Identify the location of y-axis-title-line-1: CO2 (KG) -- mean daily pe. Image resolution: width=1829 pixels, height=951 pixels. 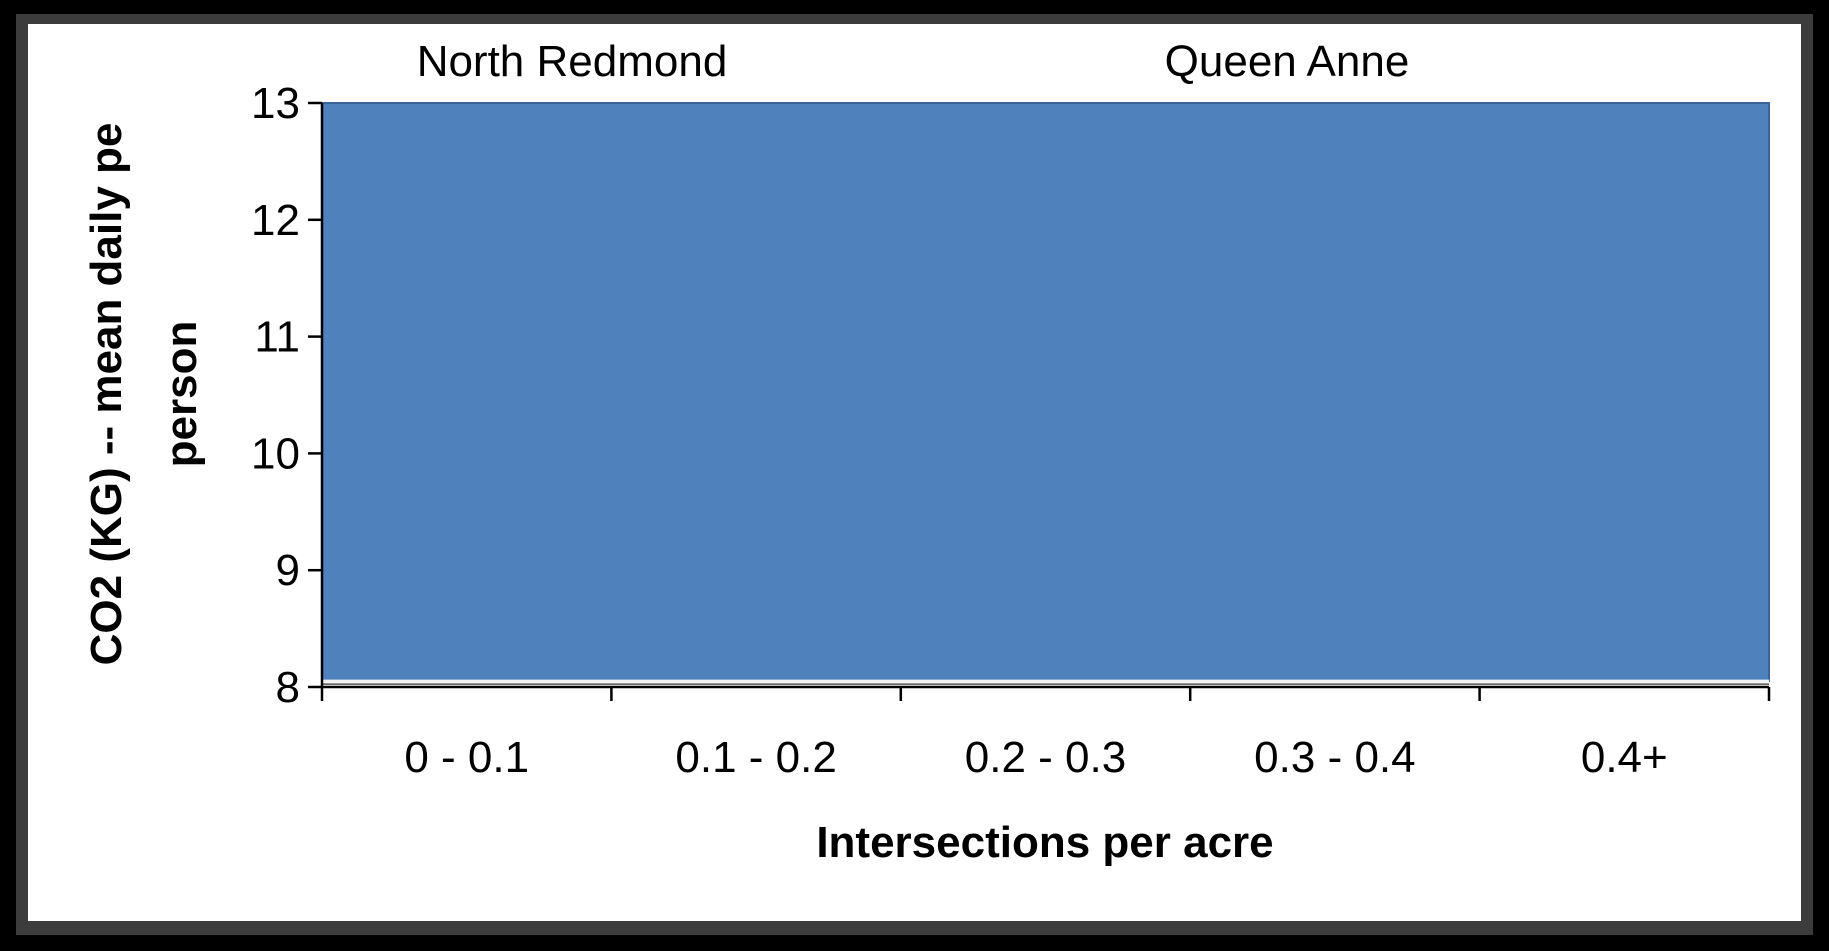
(106, 394).